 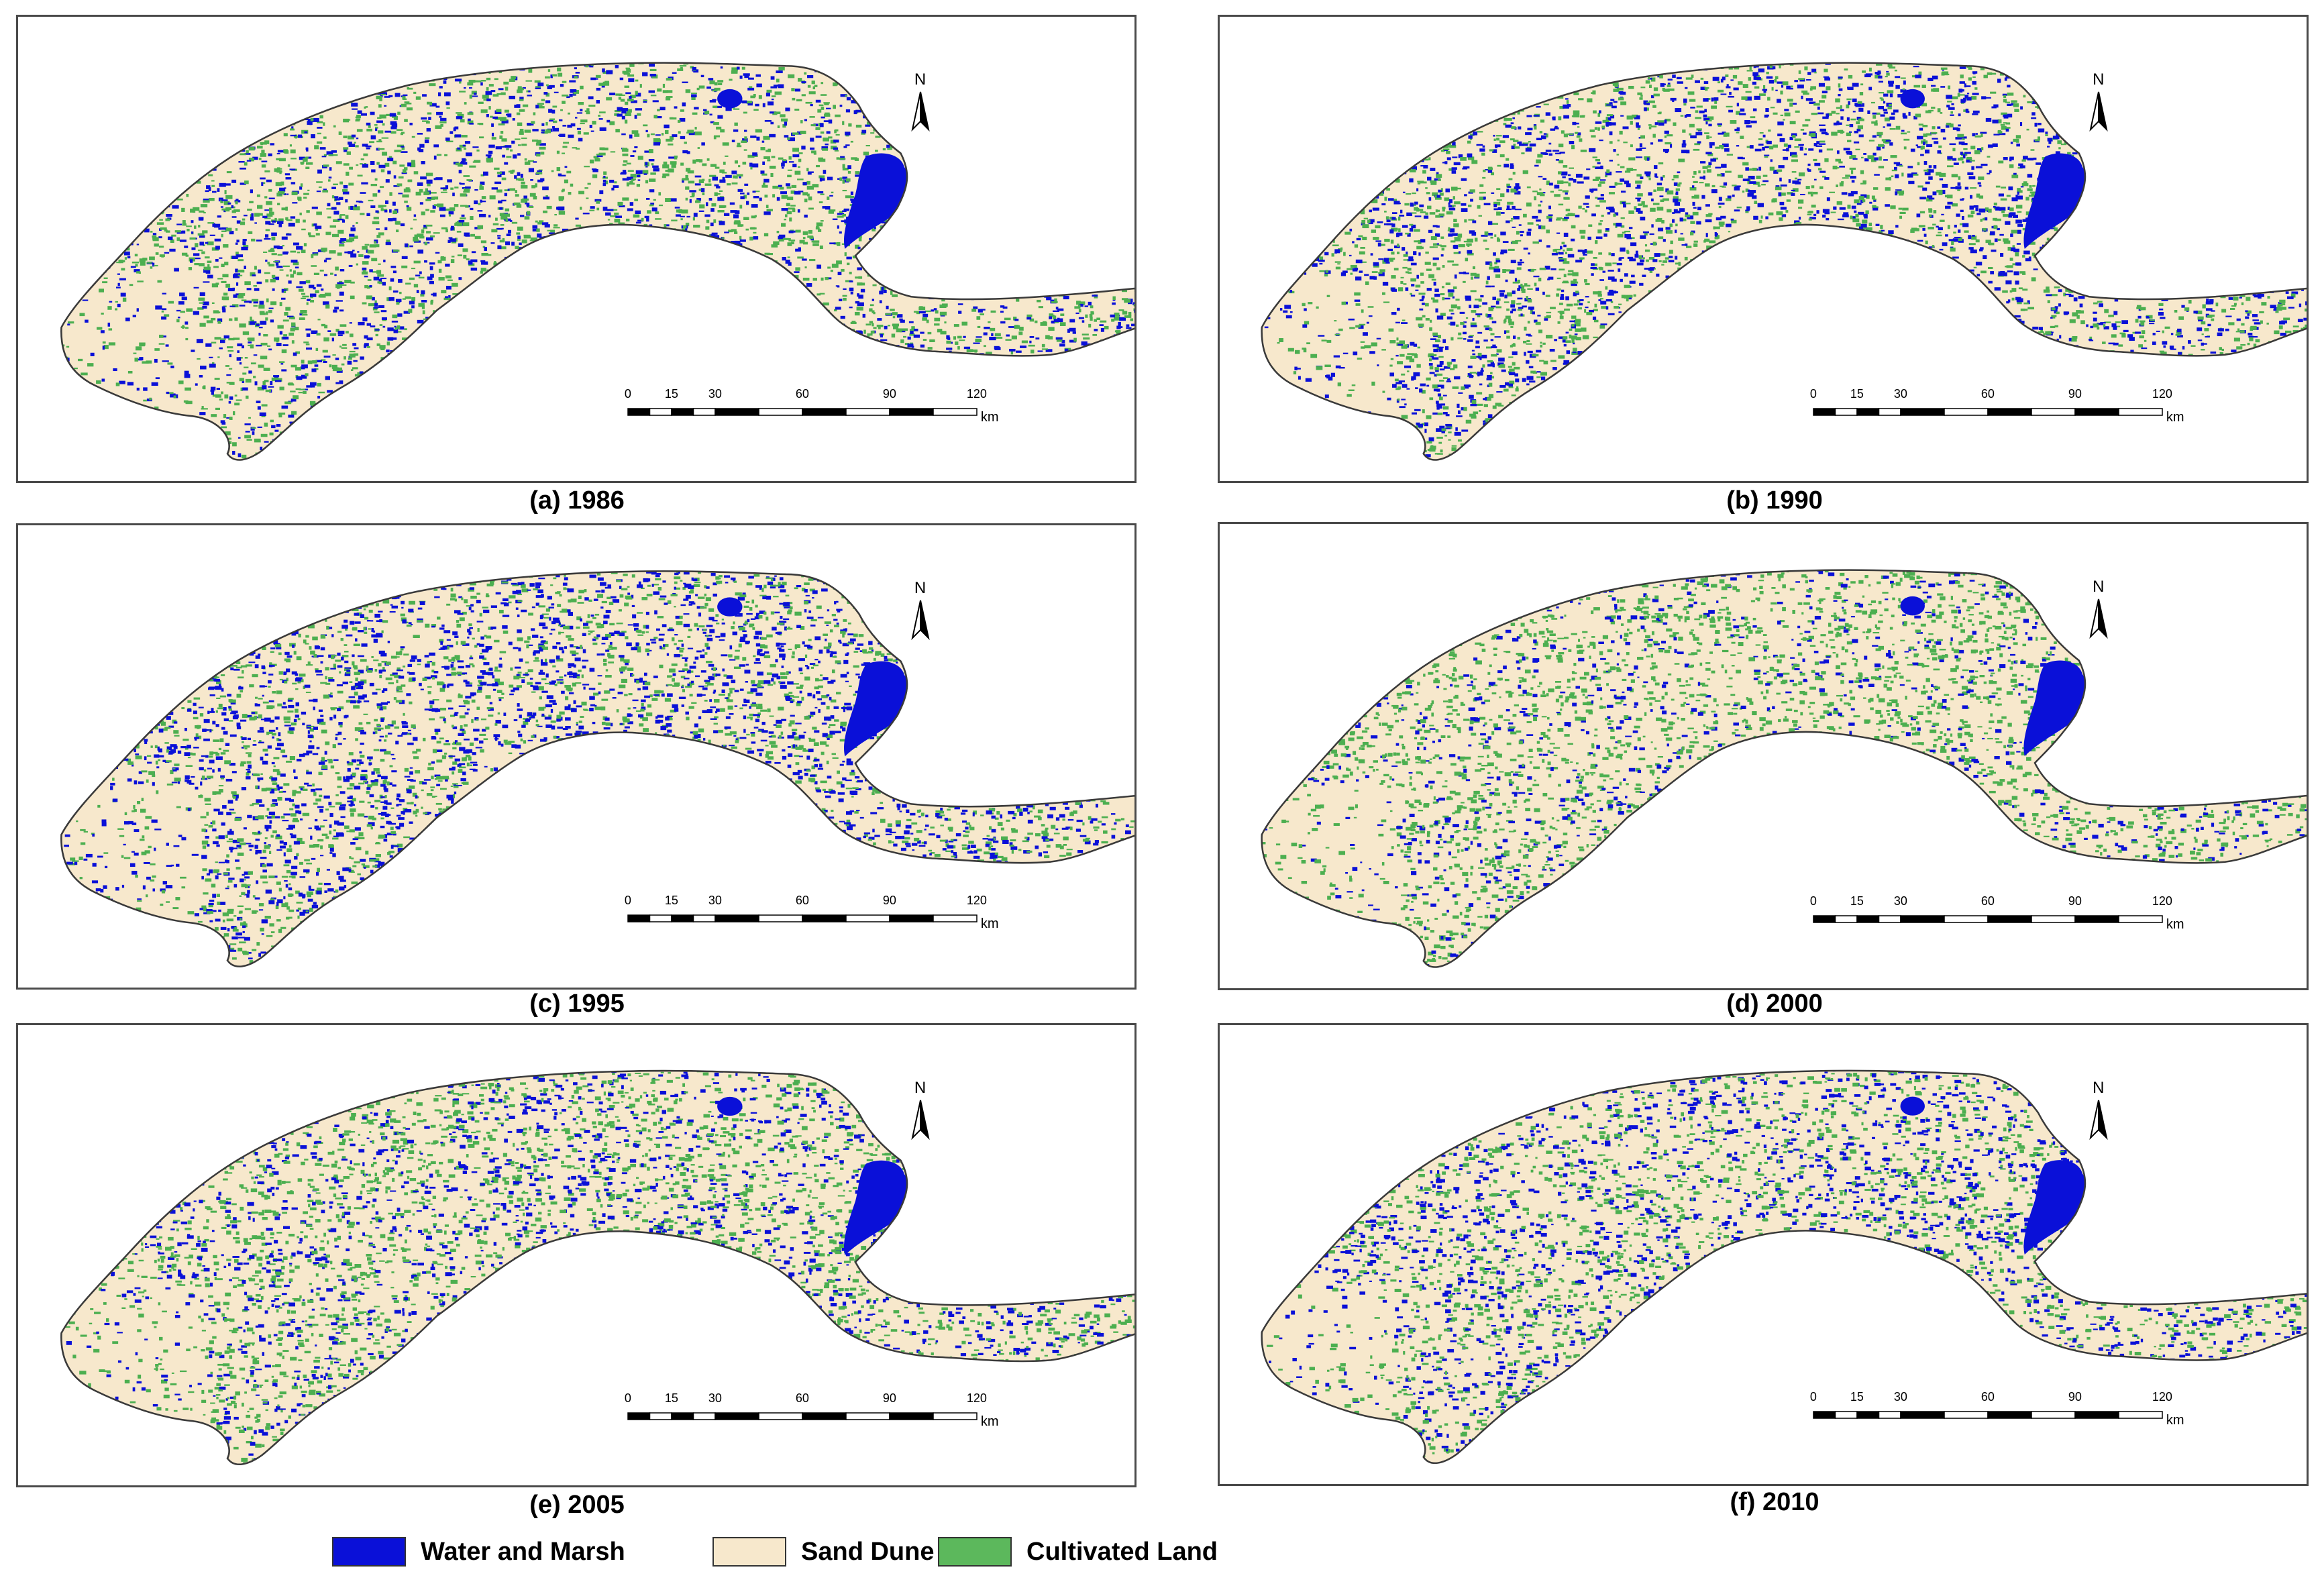 I want to click on map-panel-e: N 0 15 30 60 90 120 km, so click(x=576, y=1255).